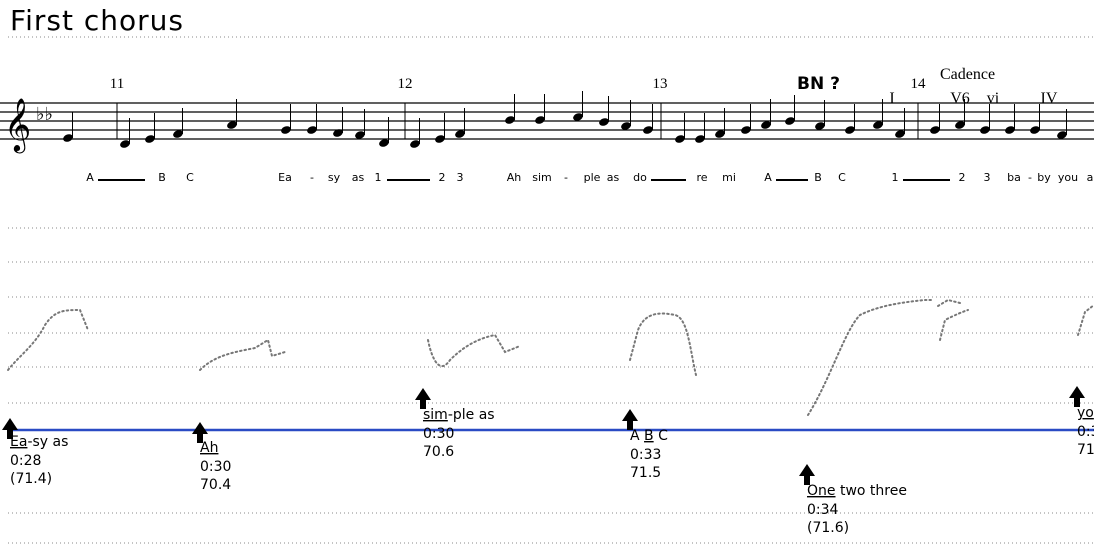  Describe the element at coordinates (823, 510) in the screenshot. I see `marker-time: 0:34` at that location.